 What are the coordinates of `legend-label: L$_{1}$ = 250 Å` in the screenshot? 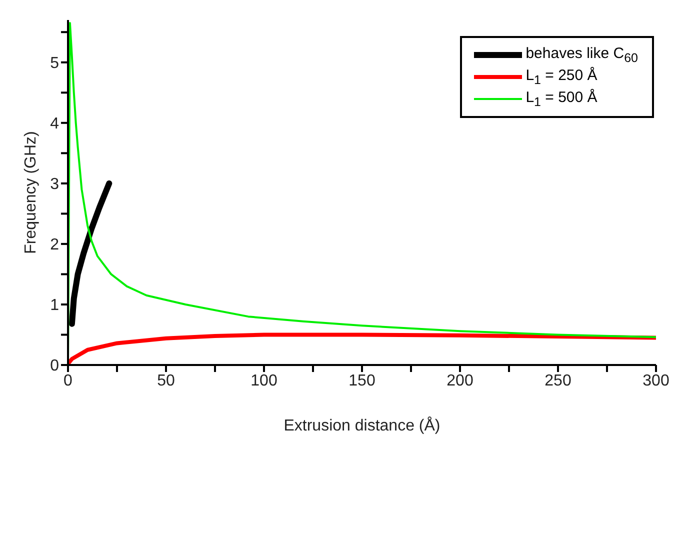 It's located at (562, 77).